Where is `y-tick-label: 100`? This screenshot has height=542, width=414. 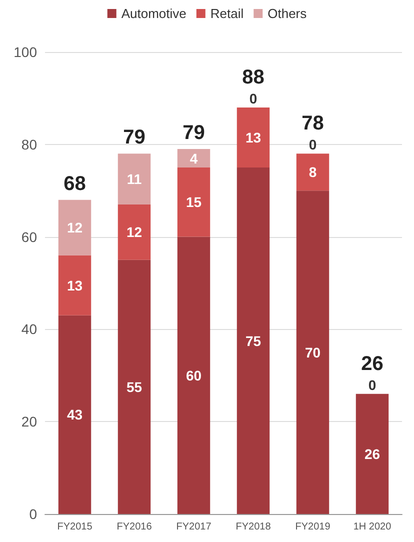
y-tick-label: 100 is located at coordinates (26, 52).